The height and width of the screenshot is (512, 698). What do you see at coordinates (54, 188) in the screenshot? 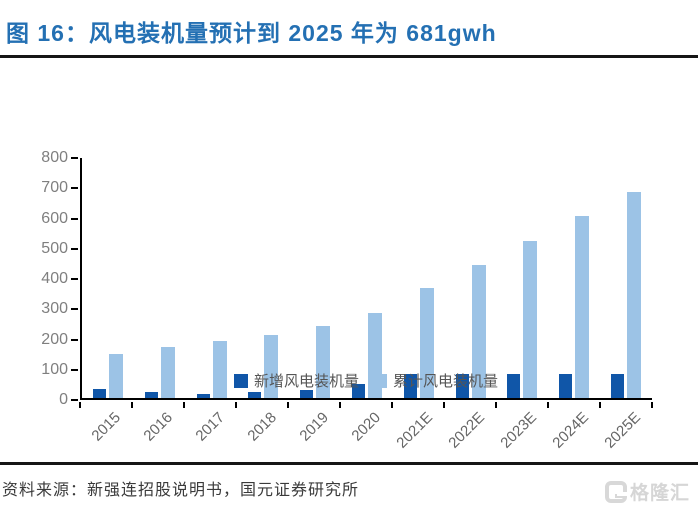
I see `y-tick-label-700: 700` at bounding box center [54, 188].